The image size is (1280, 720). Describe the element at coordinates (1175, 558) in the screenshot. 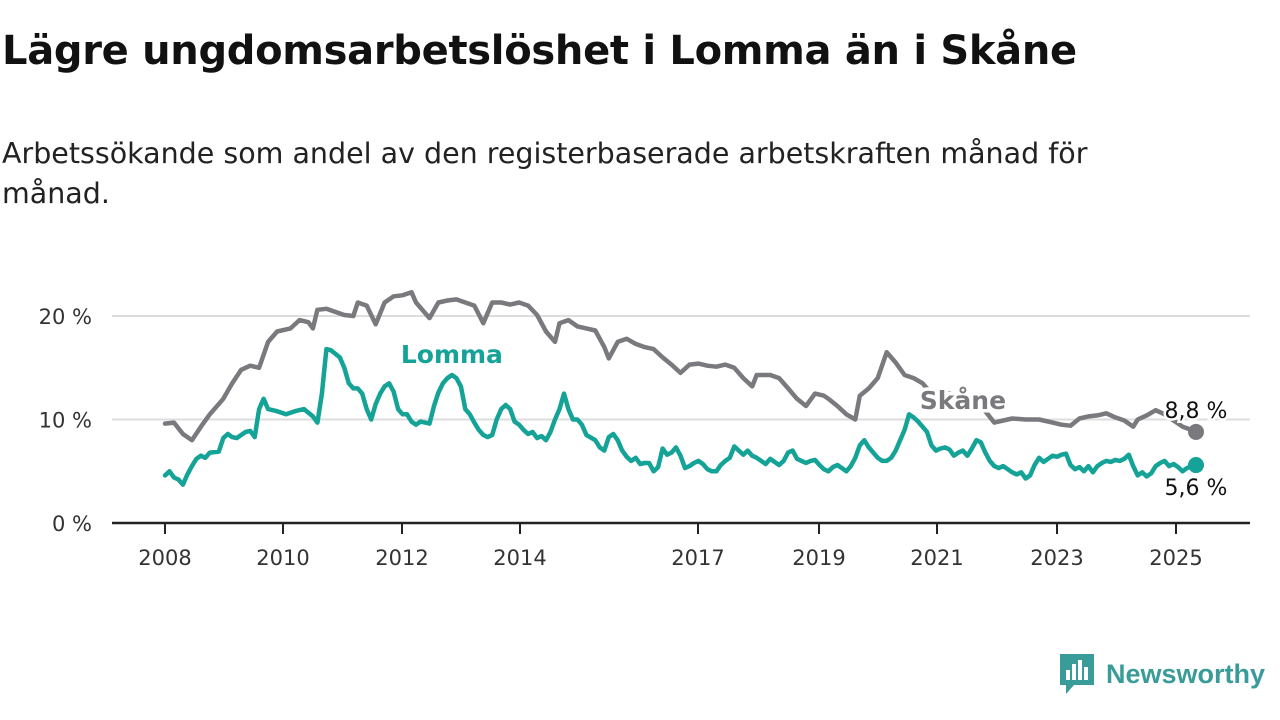

I see `x-tick-label: 2025` at that location.